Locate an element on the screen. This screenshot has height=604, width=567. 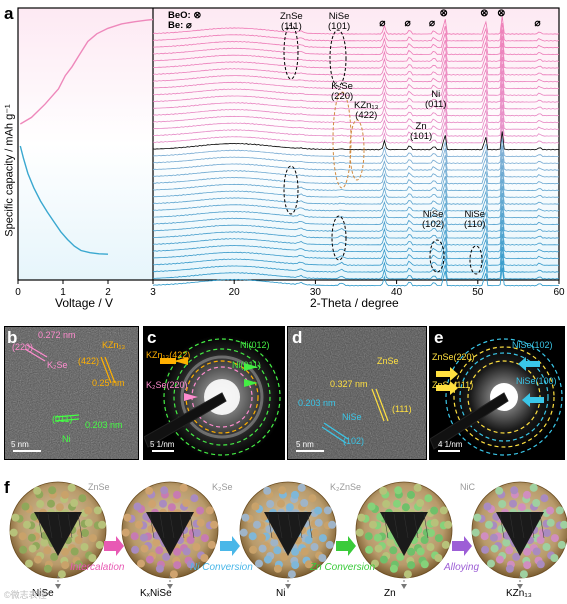
saed-image-c is located at coordinates (214, 393).